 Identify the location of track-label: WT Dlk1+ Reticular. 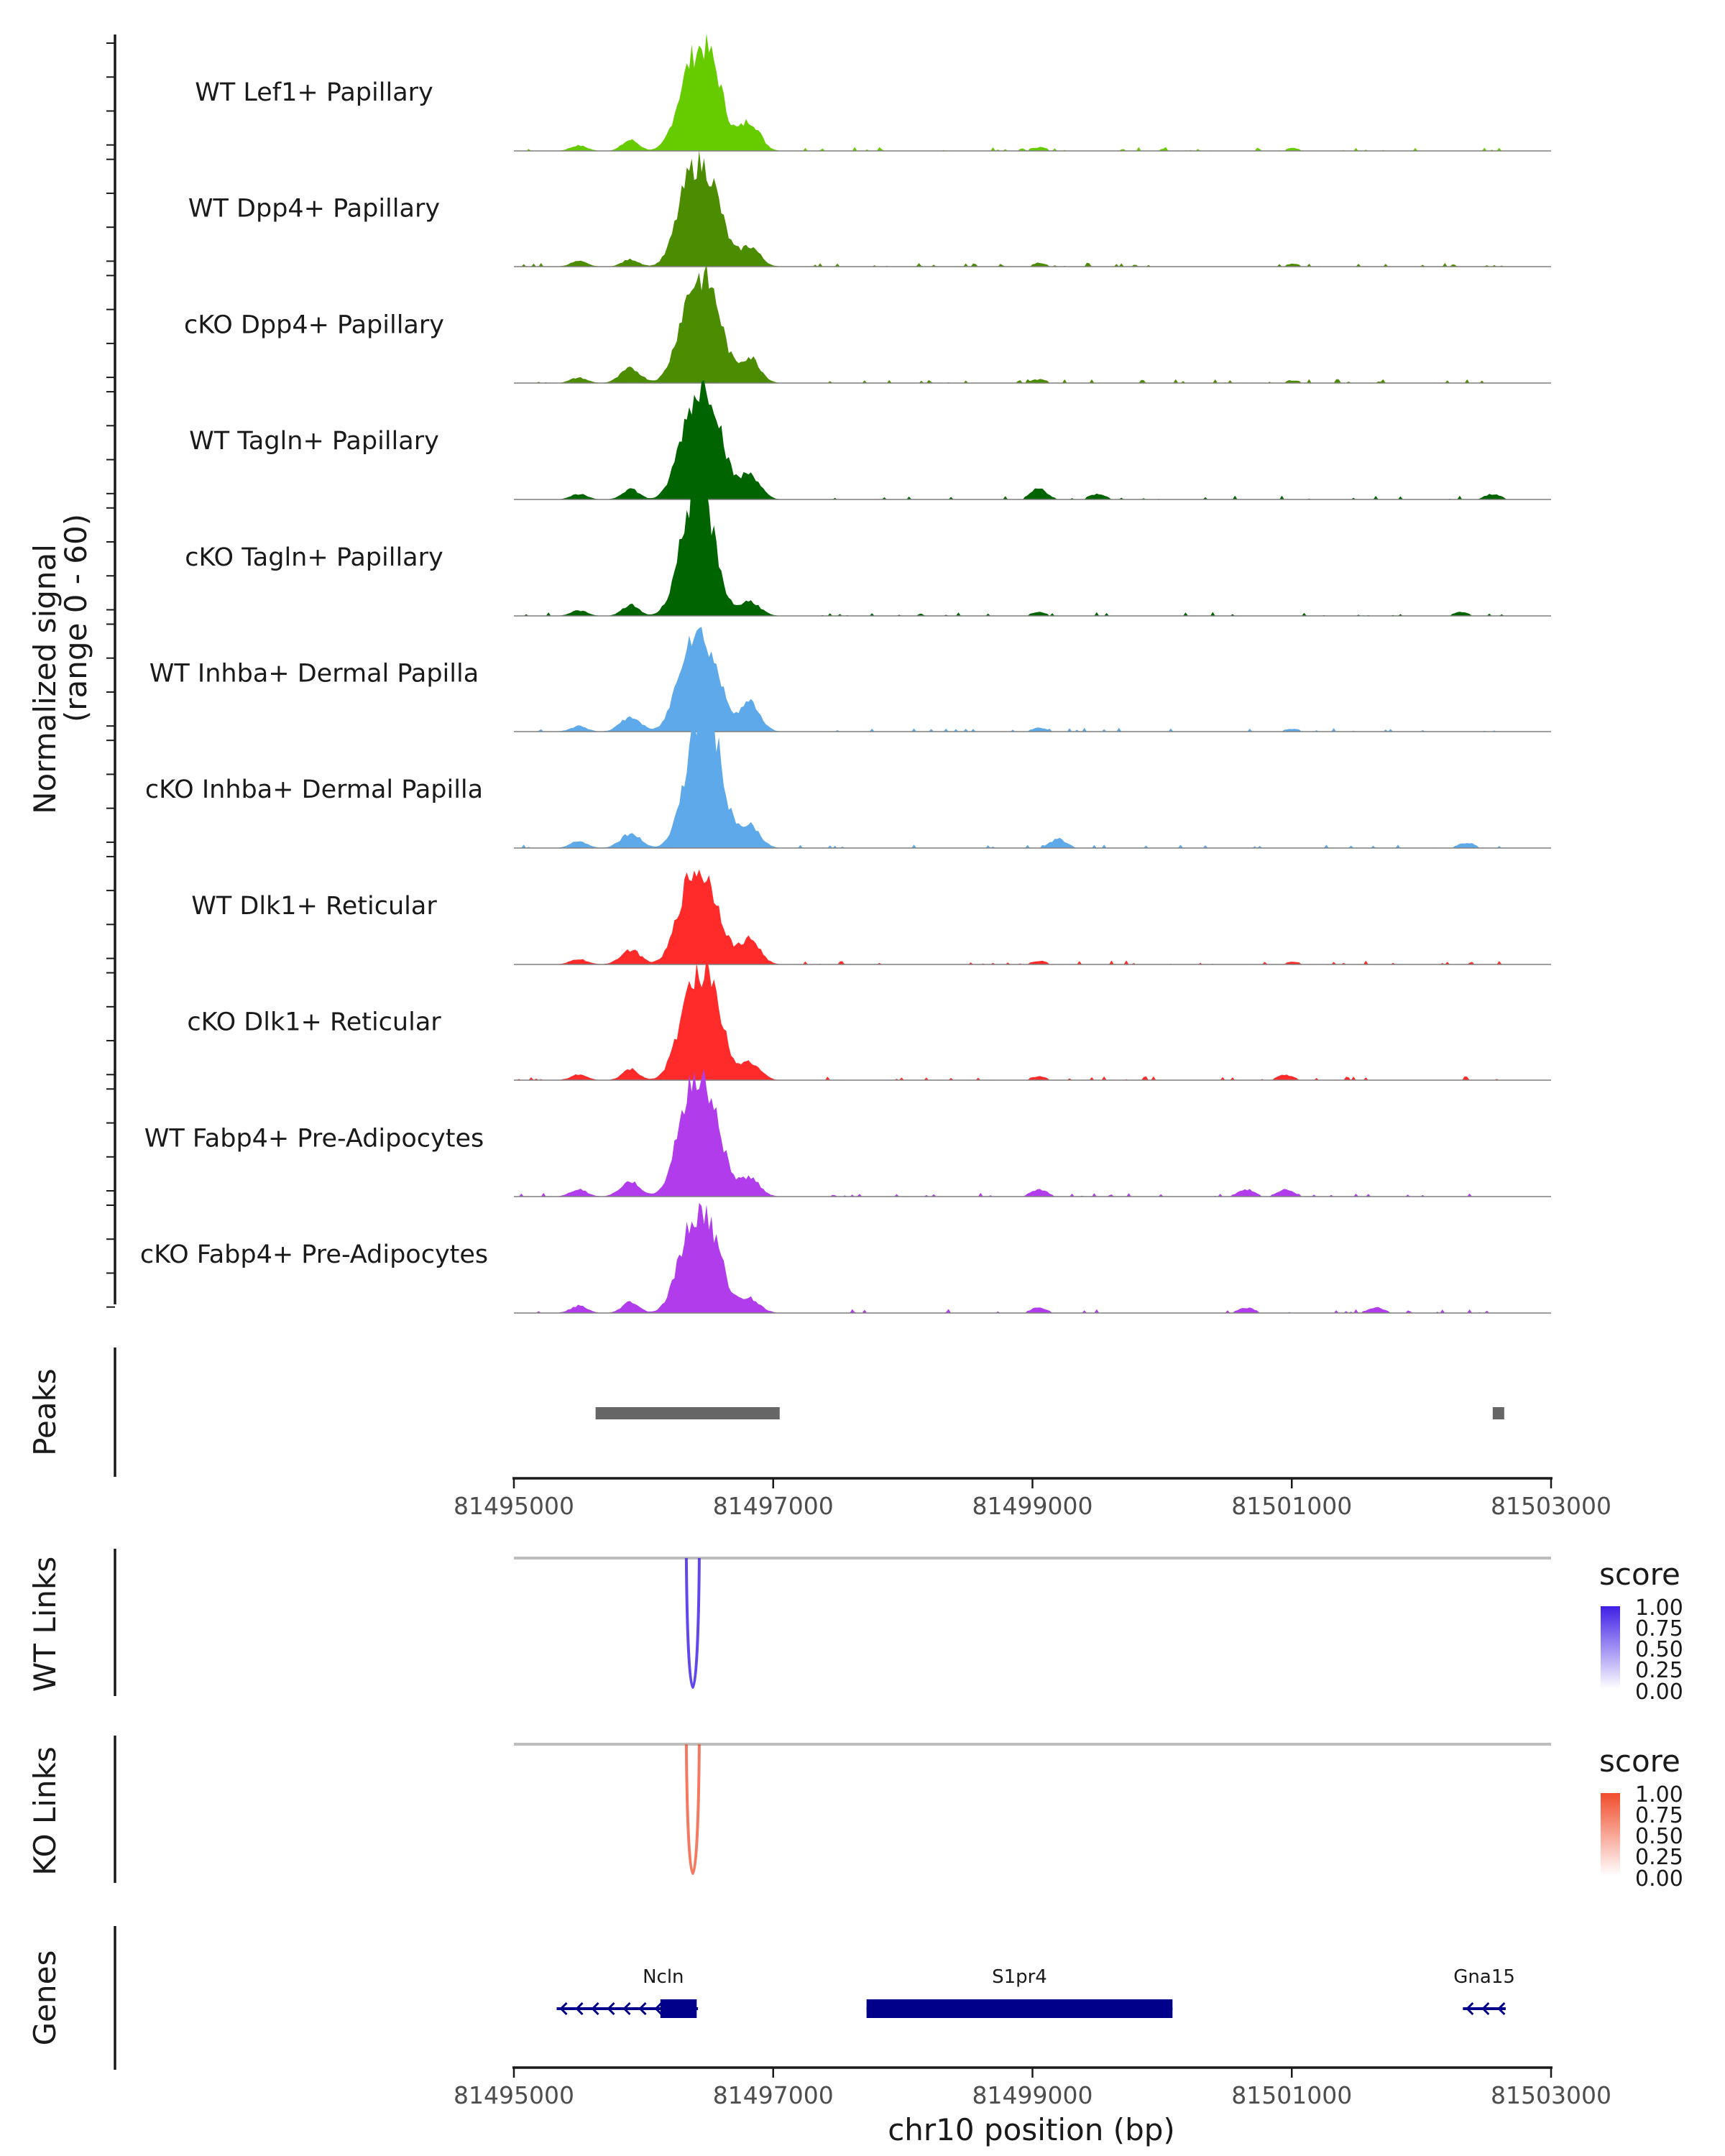
(314, 907).